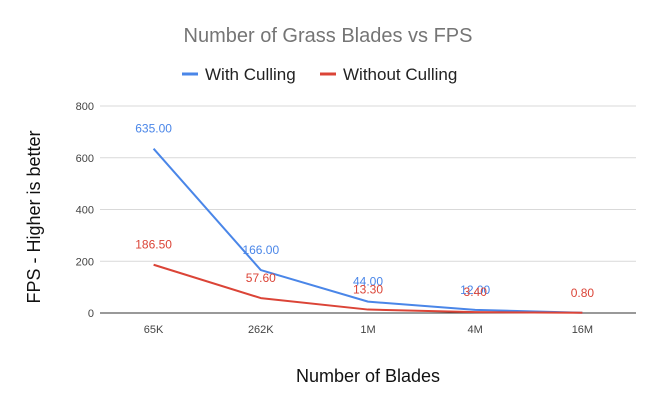 The height and width of the screenshot is (407, 657). What do you see at coordinates (368, 376) in the screenshot?
I see `x-axis-title: Number of Blades` at bounding box center [368, 376].